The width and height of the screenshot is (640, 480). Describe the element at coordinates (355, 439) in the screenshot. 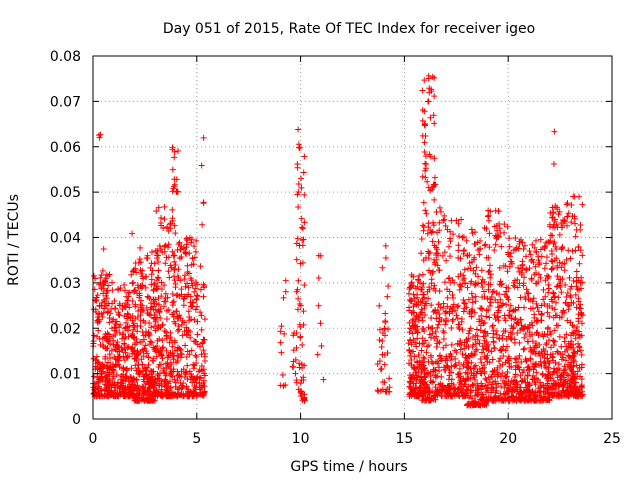

I see `x-tick-labels: 0 5 10 15 20 25` at that location.